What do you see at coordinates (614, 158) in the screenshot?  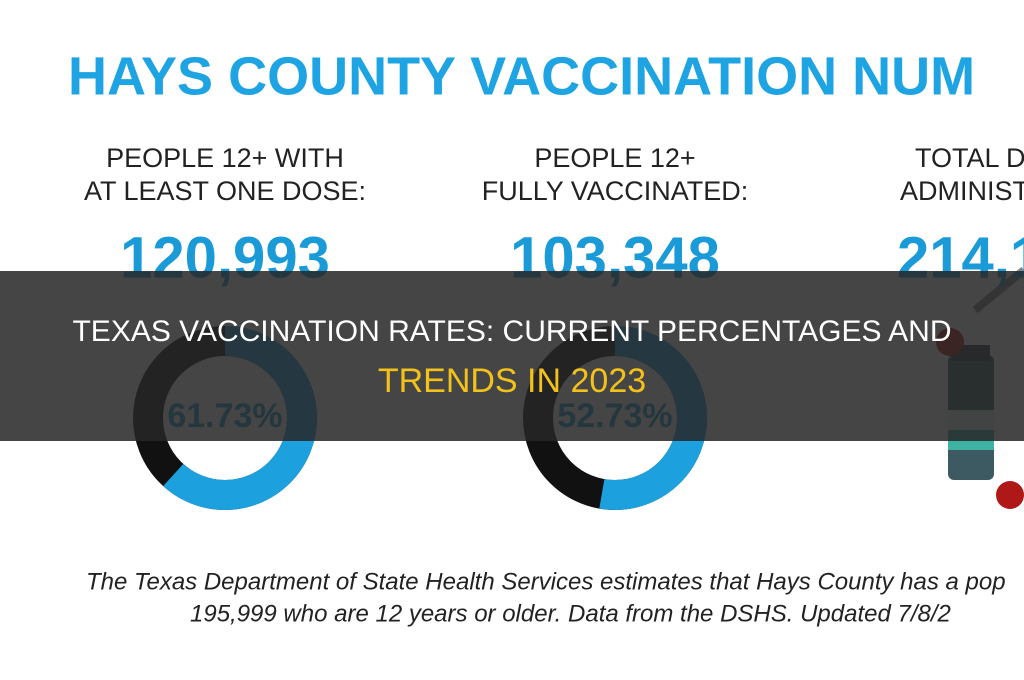 I see `column-heading: PEOPLE 12+` at bounding box center [614, 158].